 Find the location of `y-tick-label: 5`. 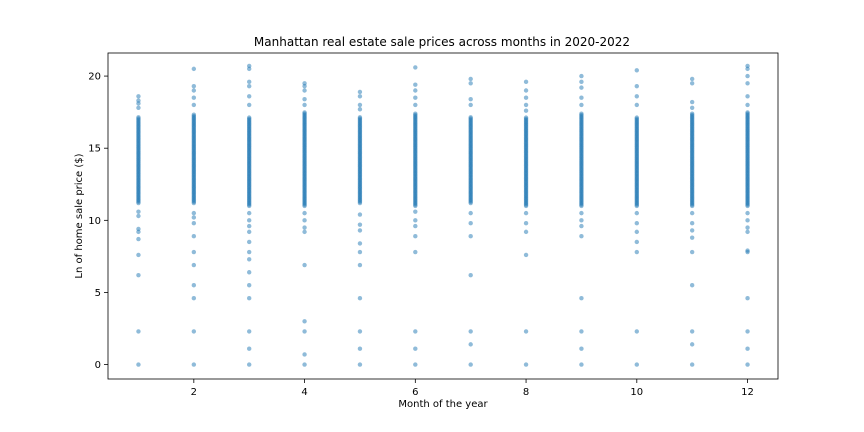

y-tick-label: 5 is located at coordinates (98, 293).